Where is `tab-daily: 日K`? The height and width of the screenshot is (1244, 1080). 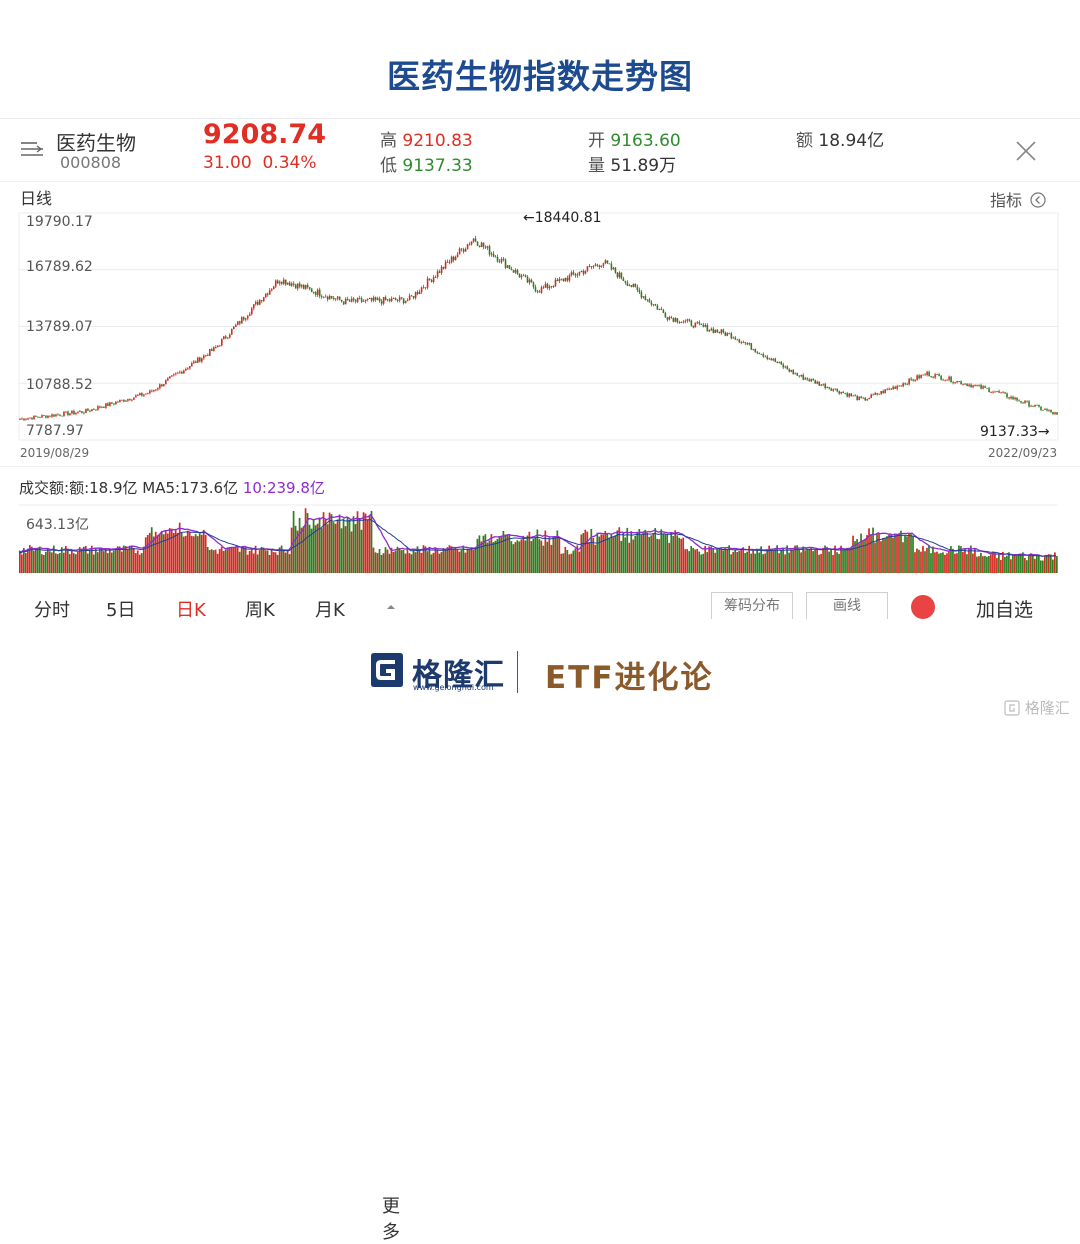 tab-daily: 日K is located at coordinates (191, 610).